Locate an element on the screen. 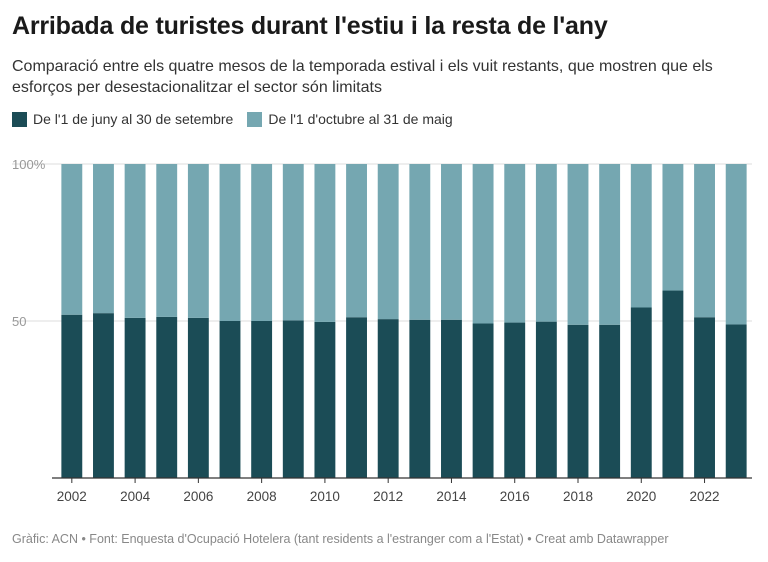 The width and height of the screenshot is (768, 562). bar-rest-2020 is located at coordinates (641, 236).